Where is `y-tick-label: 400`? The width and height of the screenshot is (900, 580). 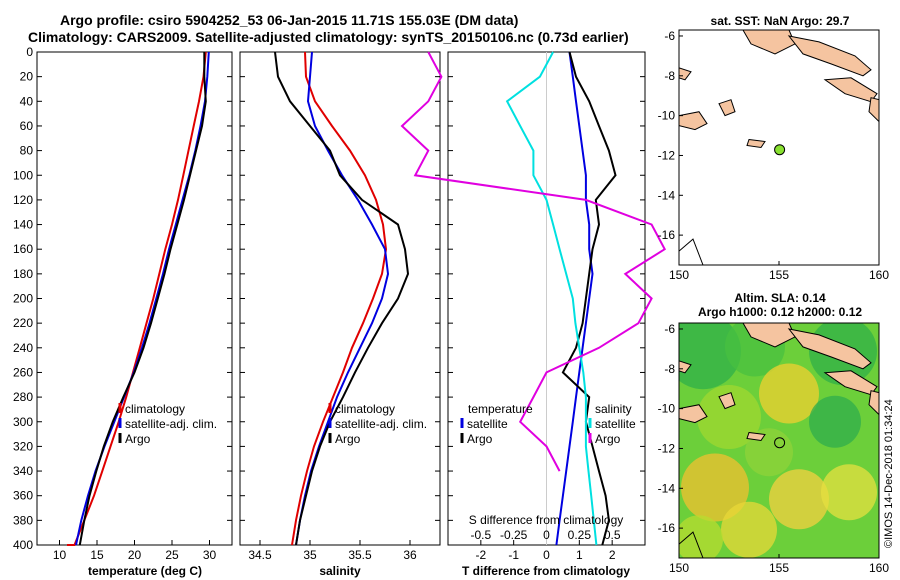
y-tick-label: 400 is located at coordinates (23, 545).